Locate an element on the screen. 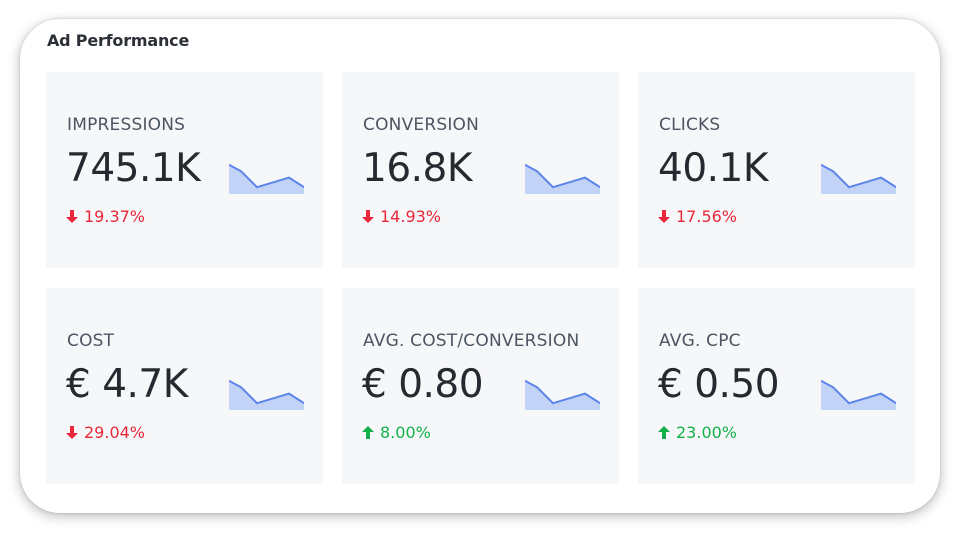 Image resolution: width=969 pixels, height=543 pixels. metric-card-impressions: IMPRESSIONS 745.1K 19.37% is located at coordinates (184, 170).